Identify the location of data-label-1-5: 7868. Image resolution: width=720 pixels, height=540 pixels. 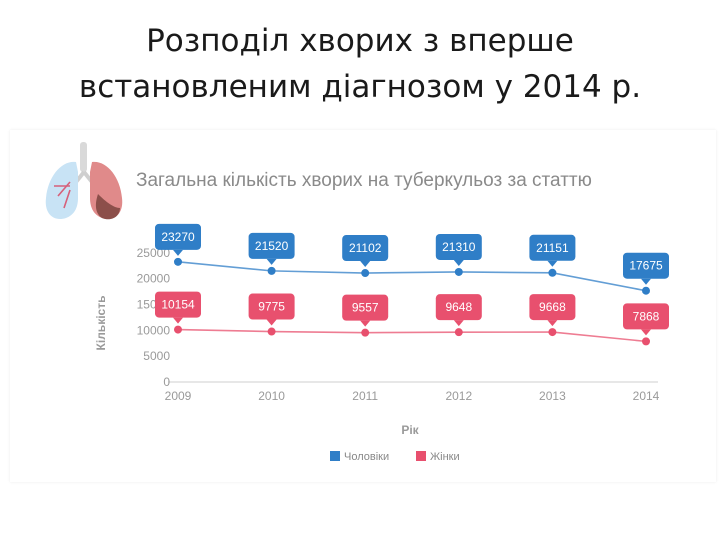
(646, 319).